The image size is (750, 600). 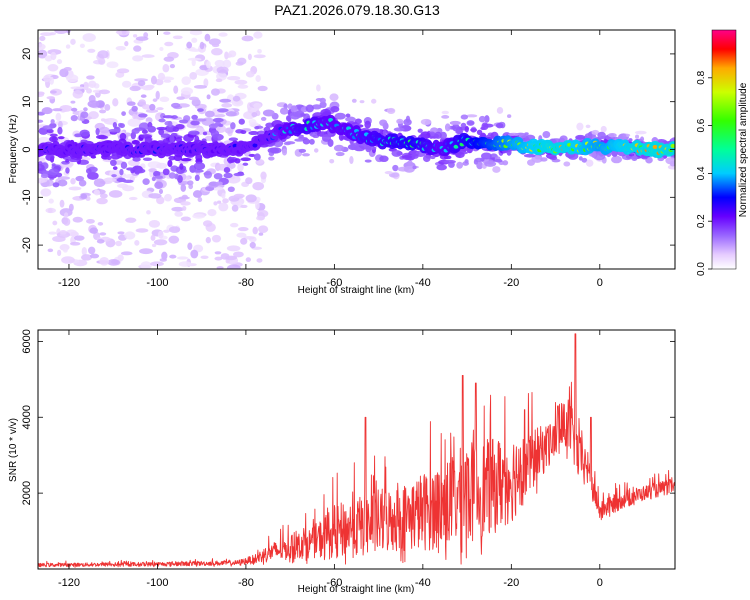 What do you see at coordinates (704, 173) in the screenshot?
I see `colorbar-ticks: 0.0 0.2 0.4 0.6 0.8` at bounding box center [704, 173].